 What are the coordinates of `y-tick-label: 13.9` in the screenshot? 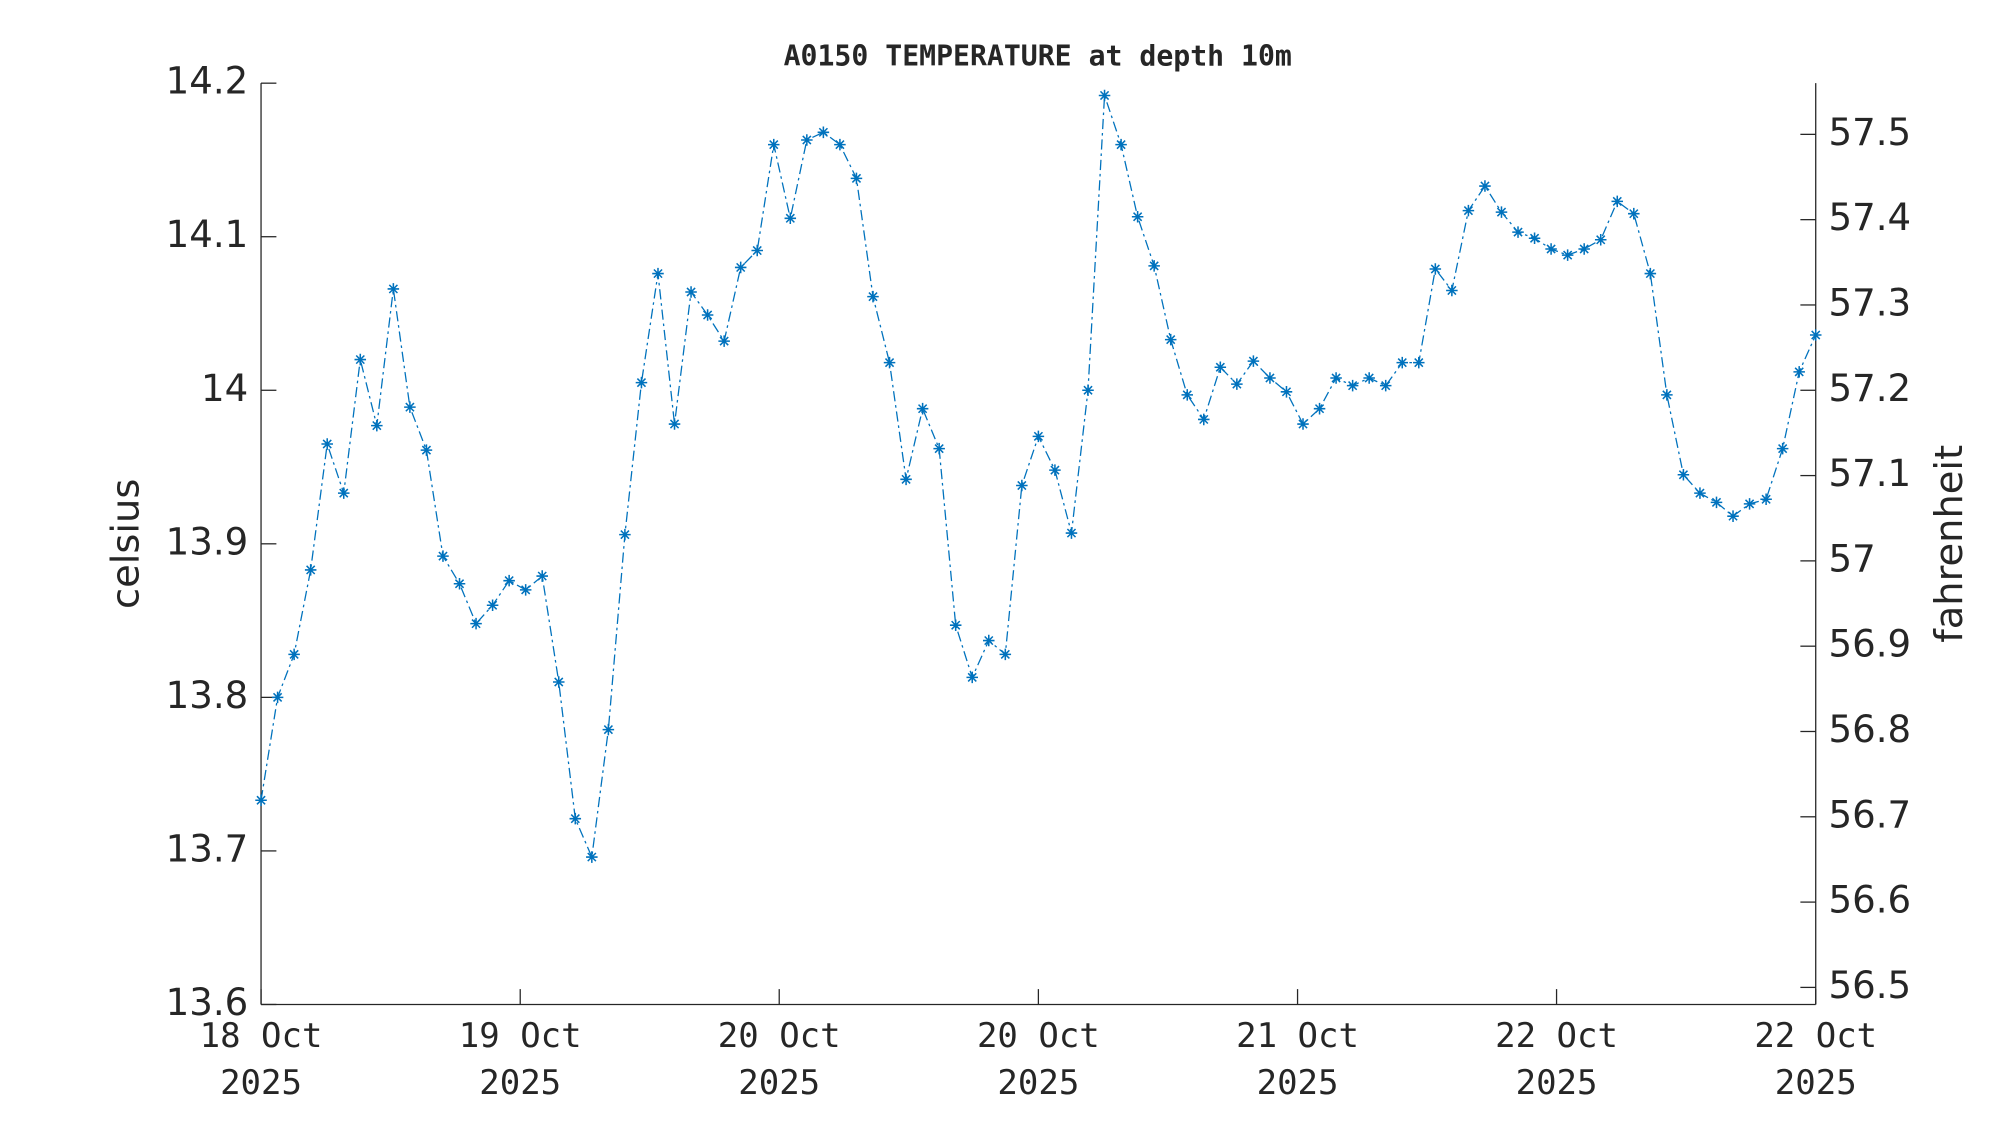 It's located at (207, 541).